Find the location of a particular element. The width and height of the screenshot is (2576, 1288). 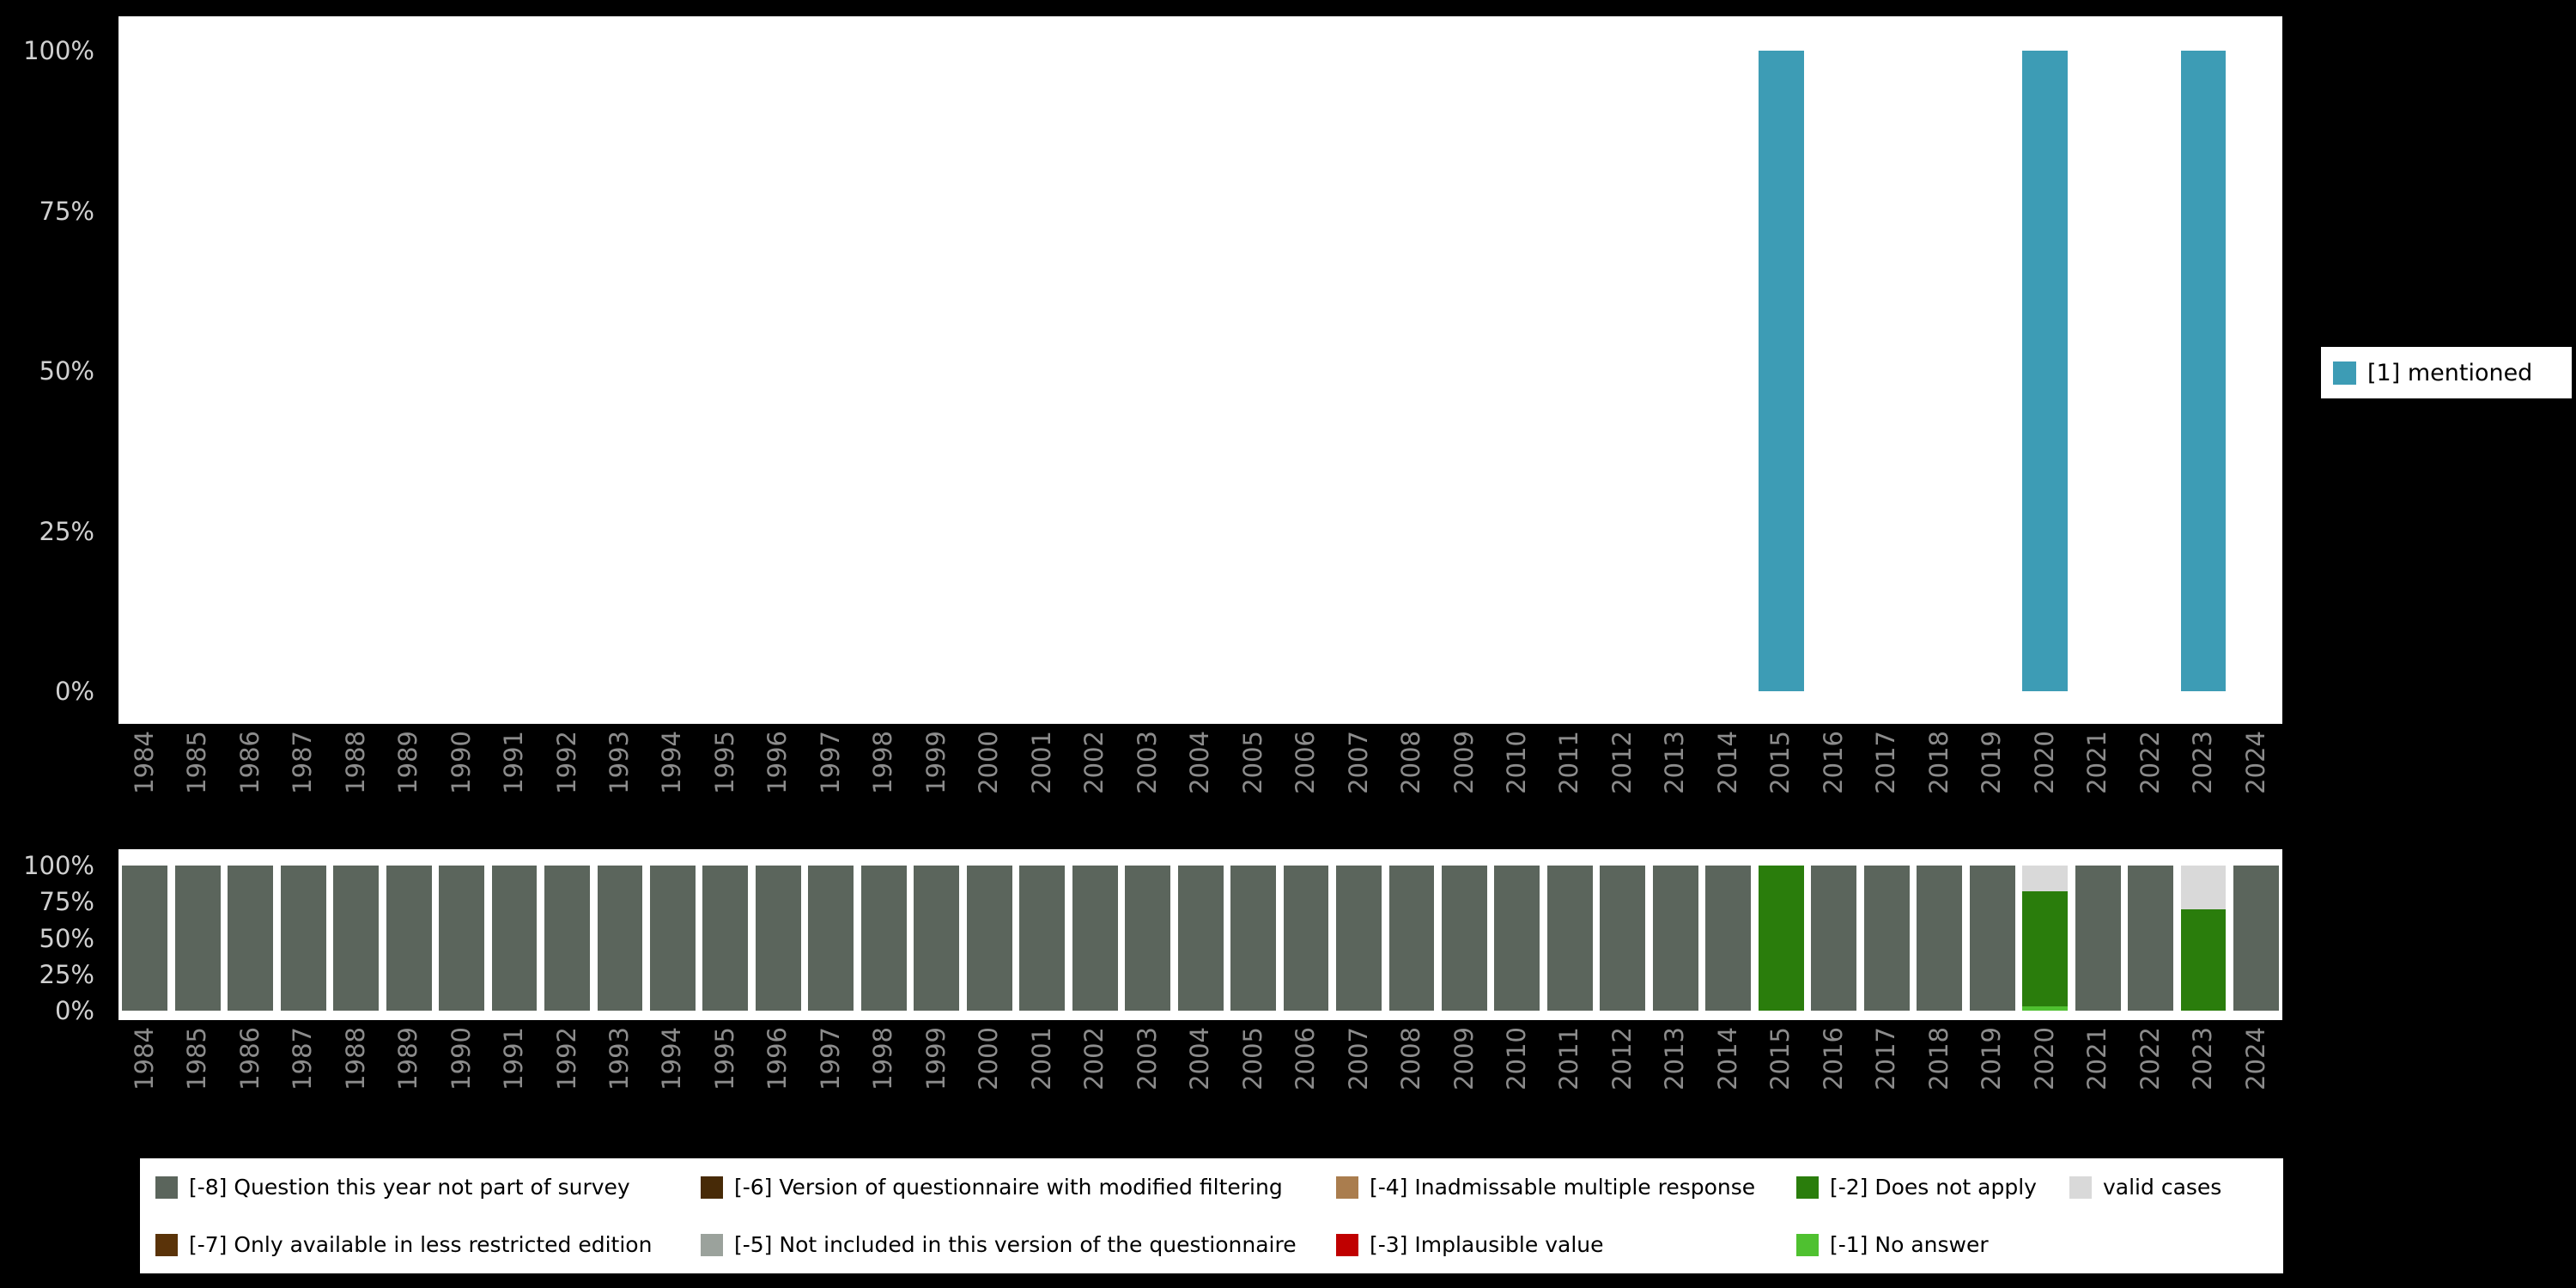

legend-label-2: [-2] Does not apply is located at coordinates (1933, 1188).